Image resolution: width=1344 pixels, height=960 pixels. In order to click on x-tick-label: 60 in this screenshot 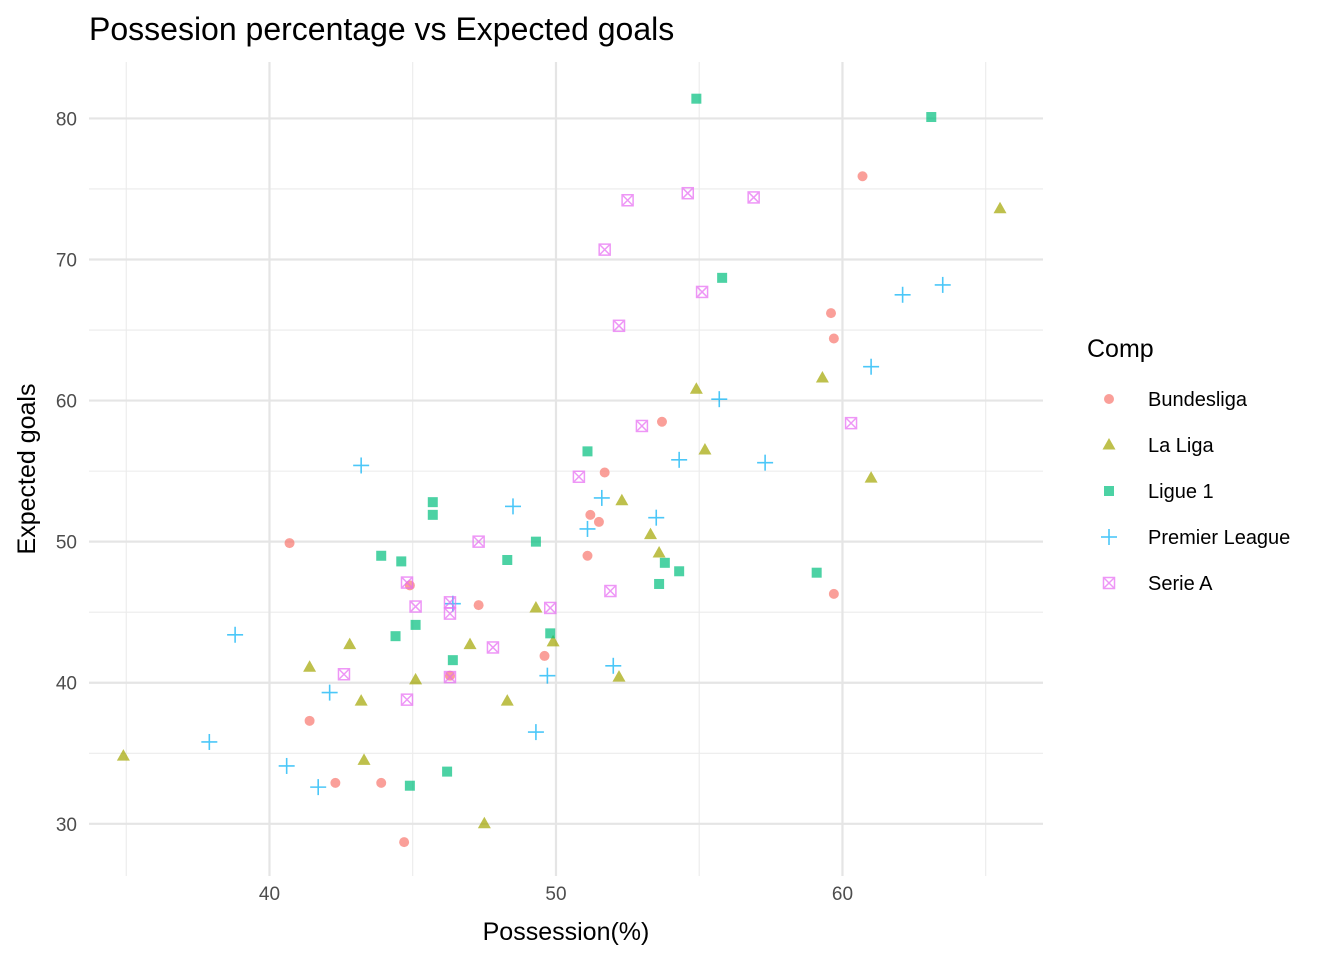, I will do `click(842, 894)`.